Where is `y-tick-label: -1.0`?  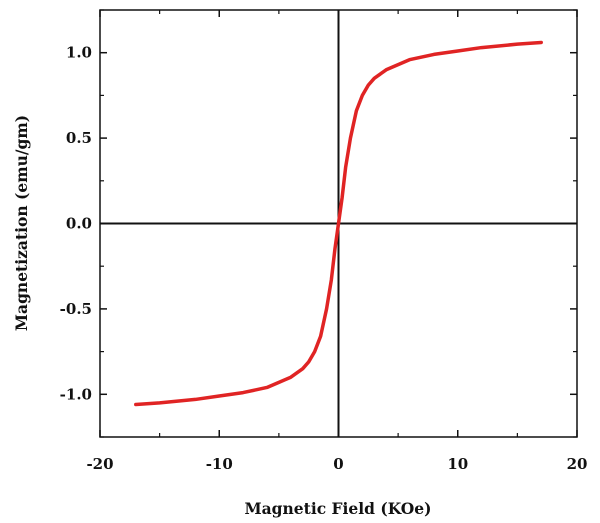 y-tick-label: -1.0 is located at coordinates (76, 394).